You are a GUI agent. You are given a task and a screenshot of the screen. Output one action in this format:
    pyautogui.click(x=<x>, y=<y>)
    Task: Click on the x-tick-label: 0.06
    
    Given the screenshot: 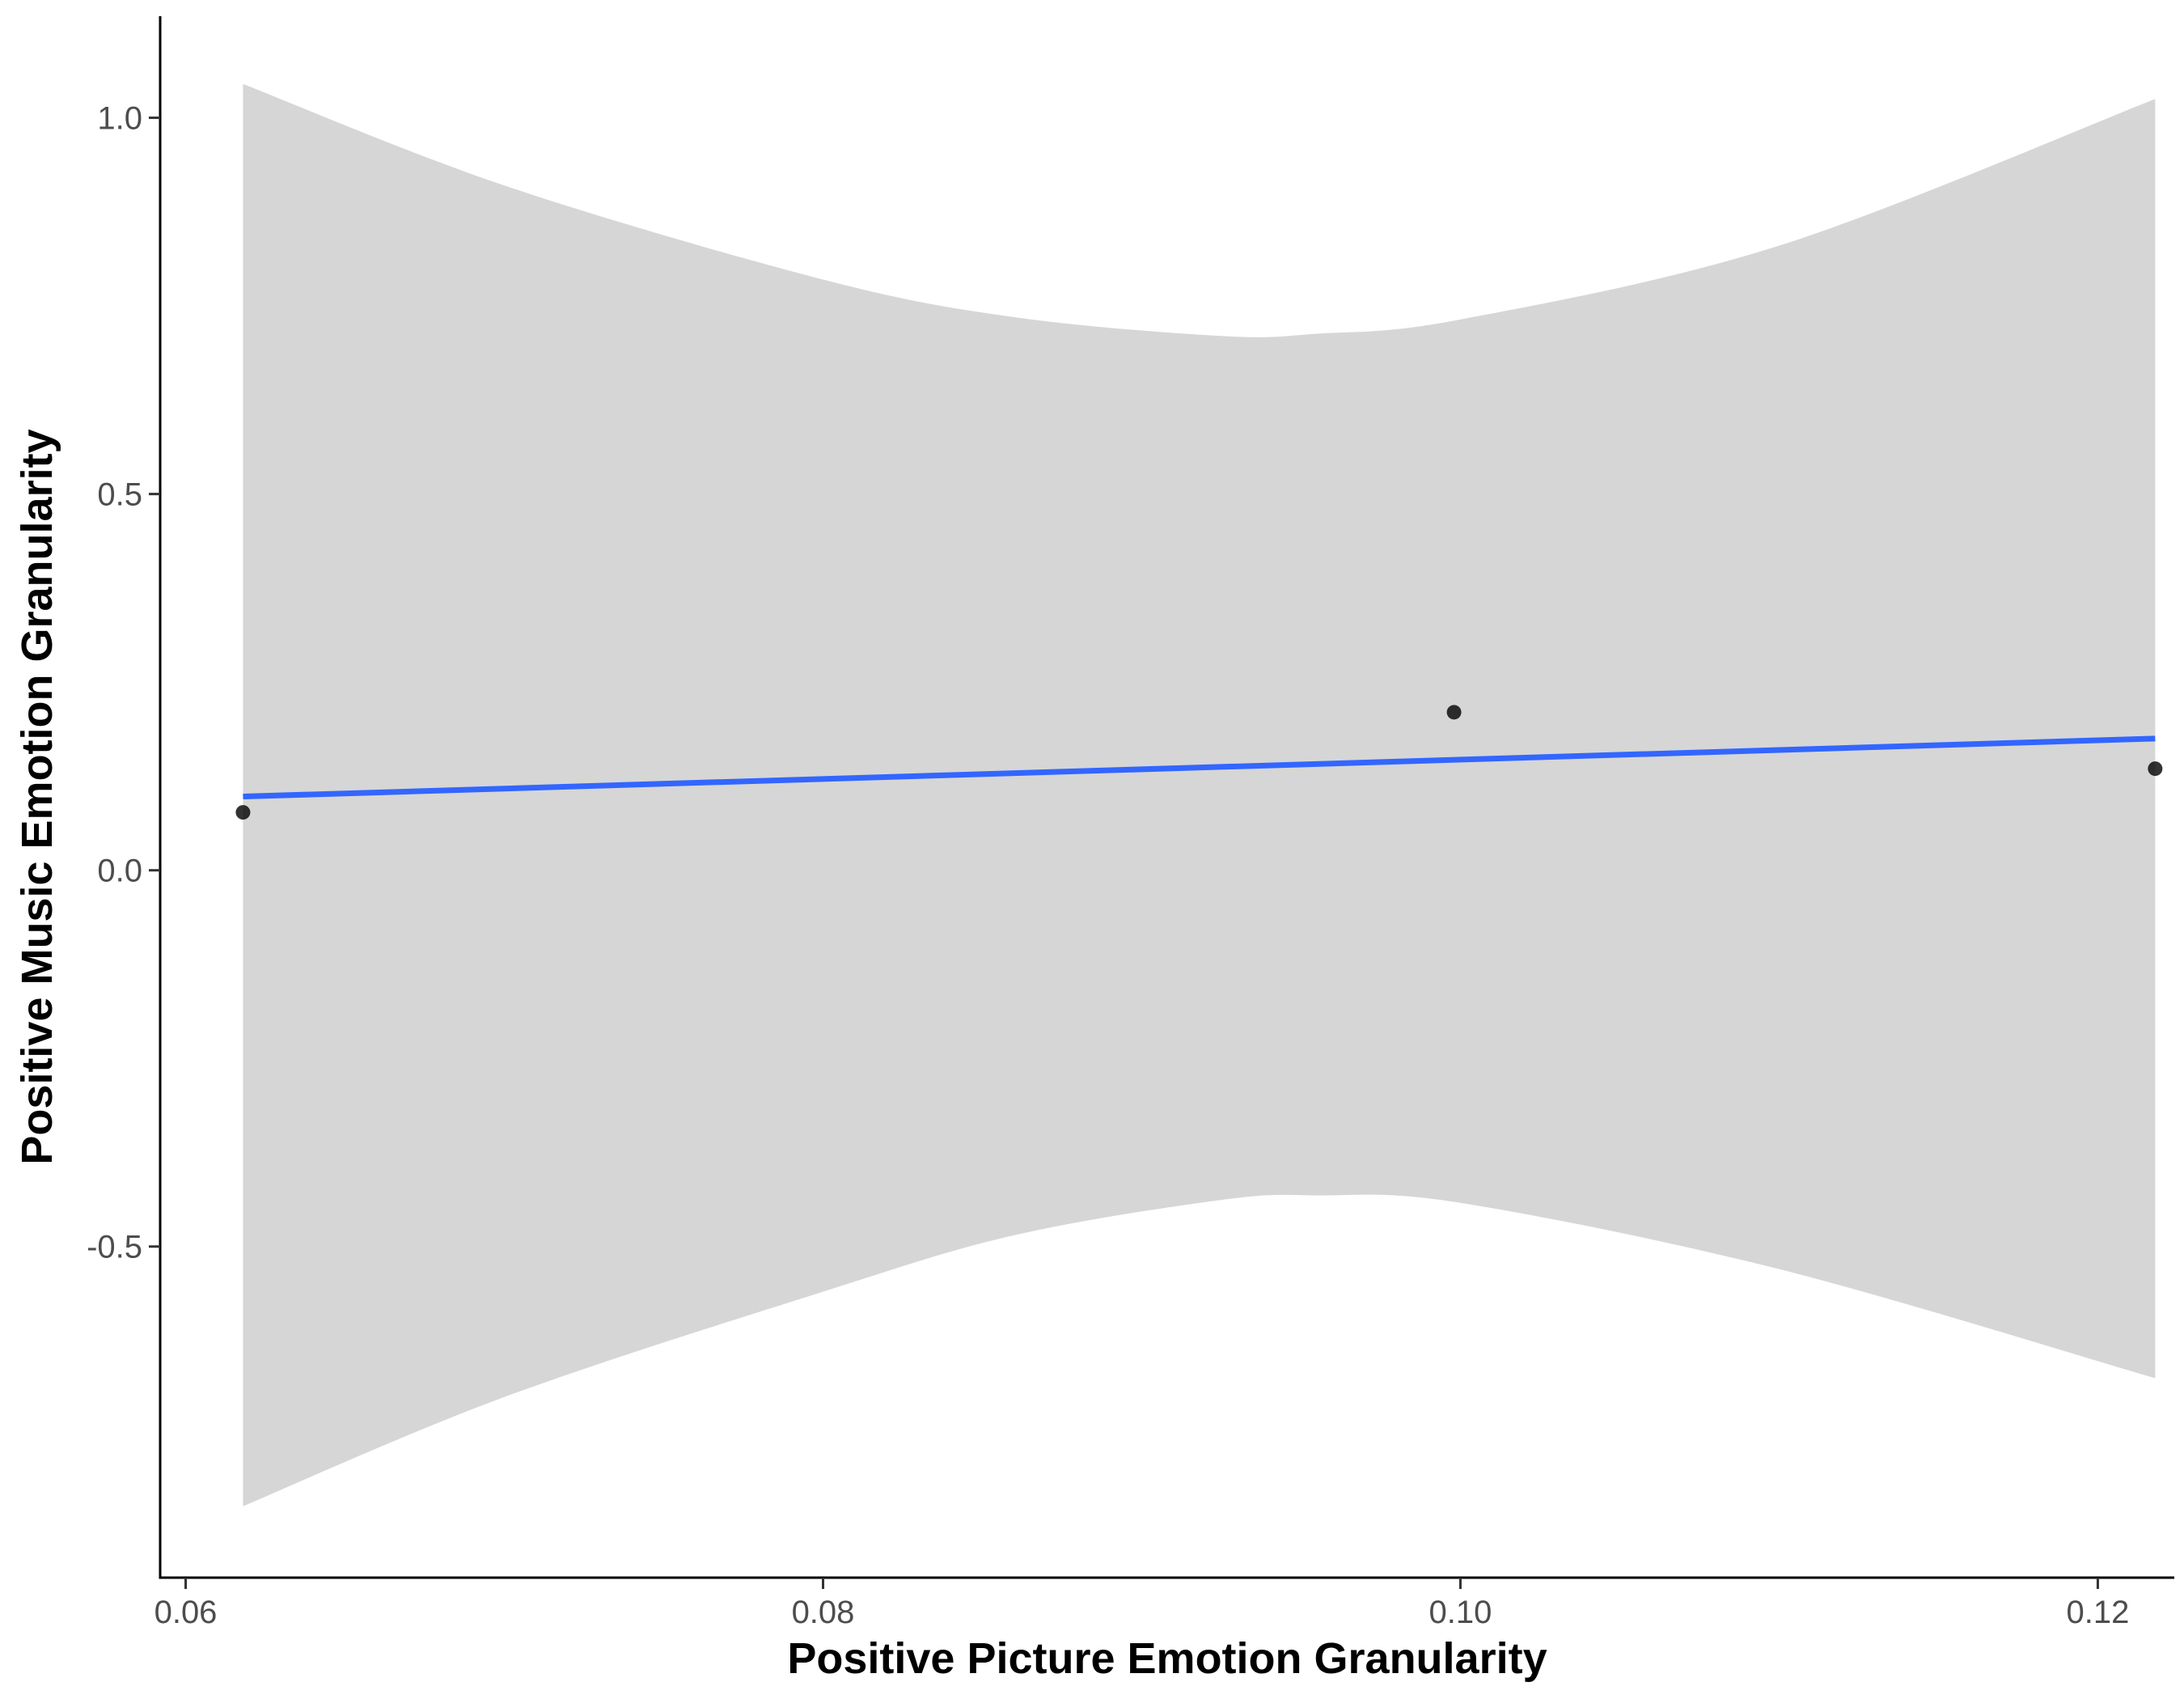 What is the action you would take?
    pyautogui.click(x=186, y=1612)
    